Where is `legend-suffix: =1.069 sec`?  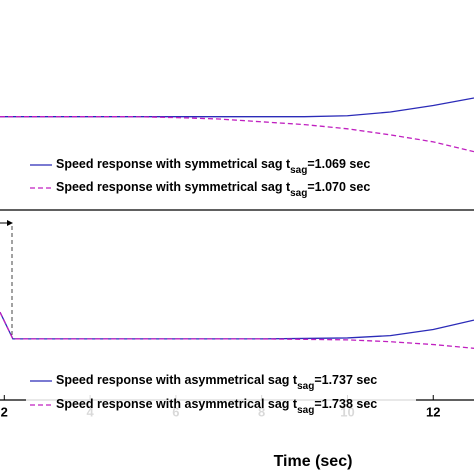
legend-suffix: =1.069 sec is located at coordinates (338, 164).